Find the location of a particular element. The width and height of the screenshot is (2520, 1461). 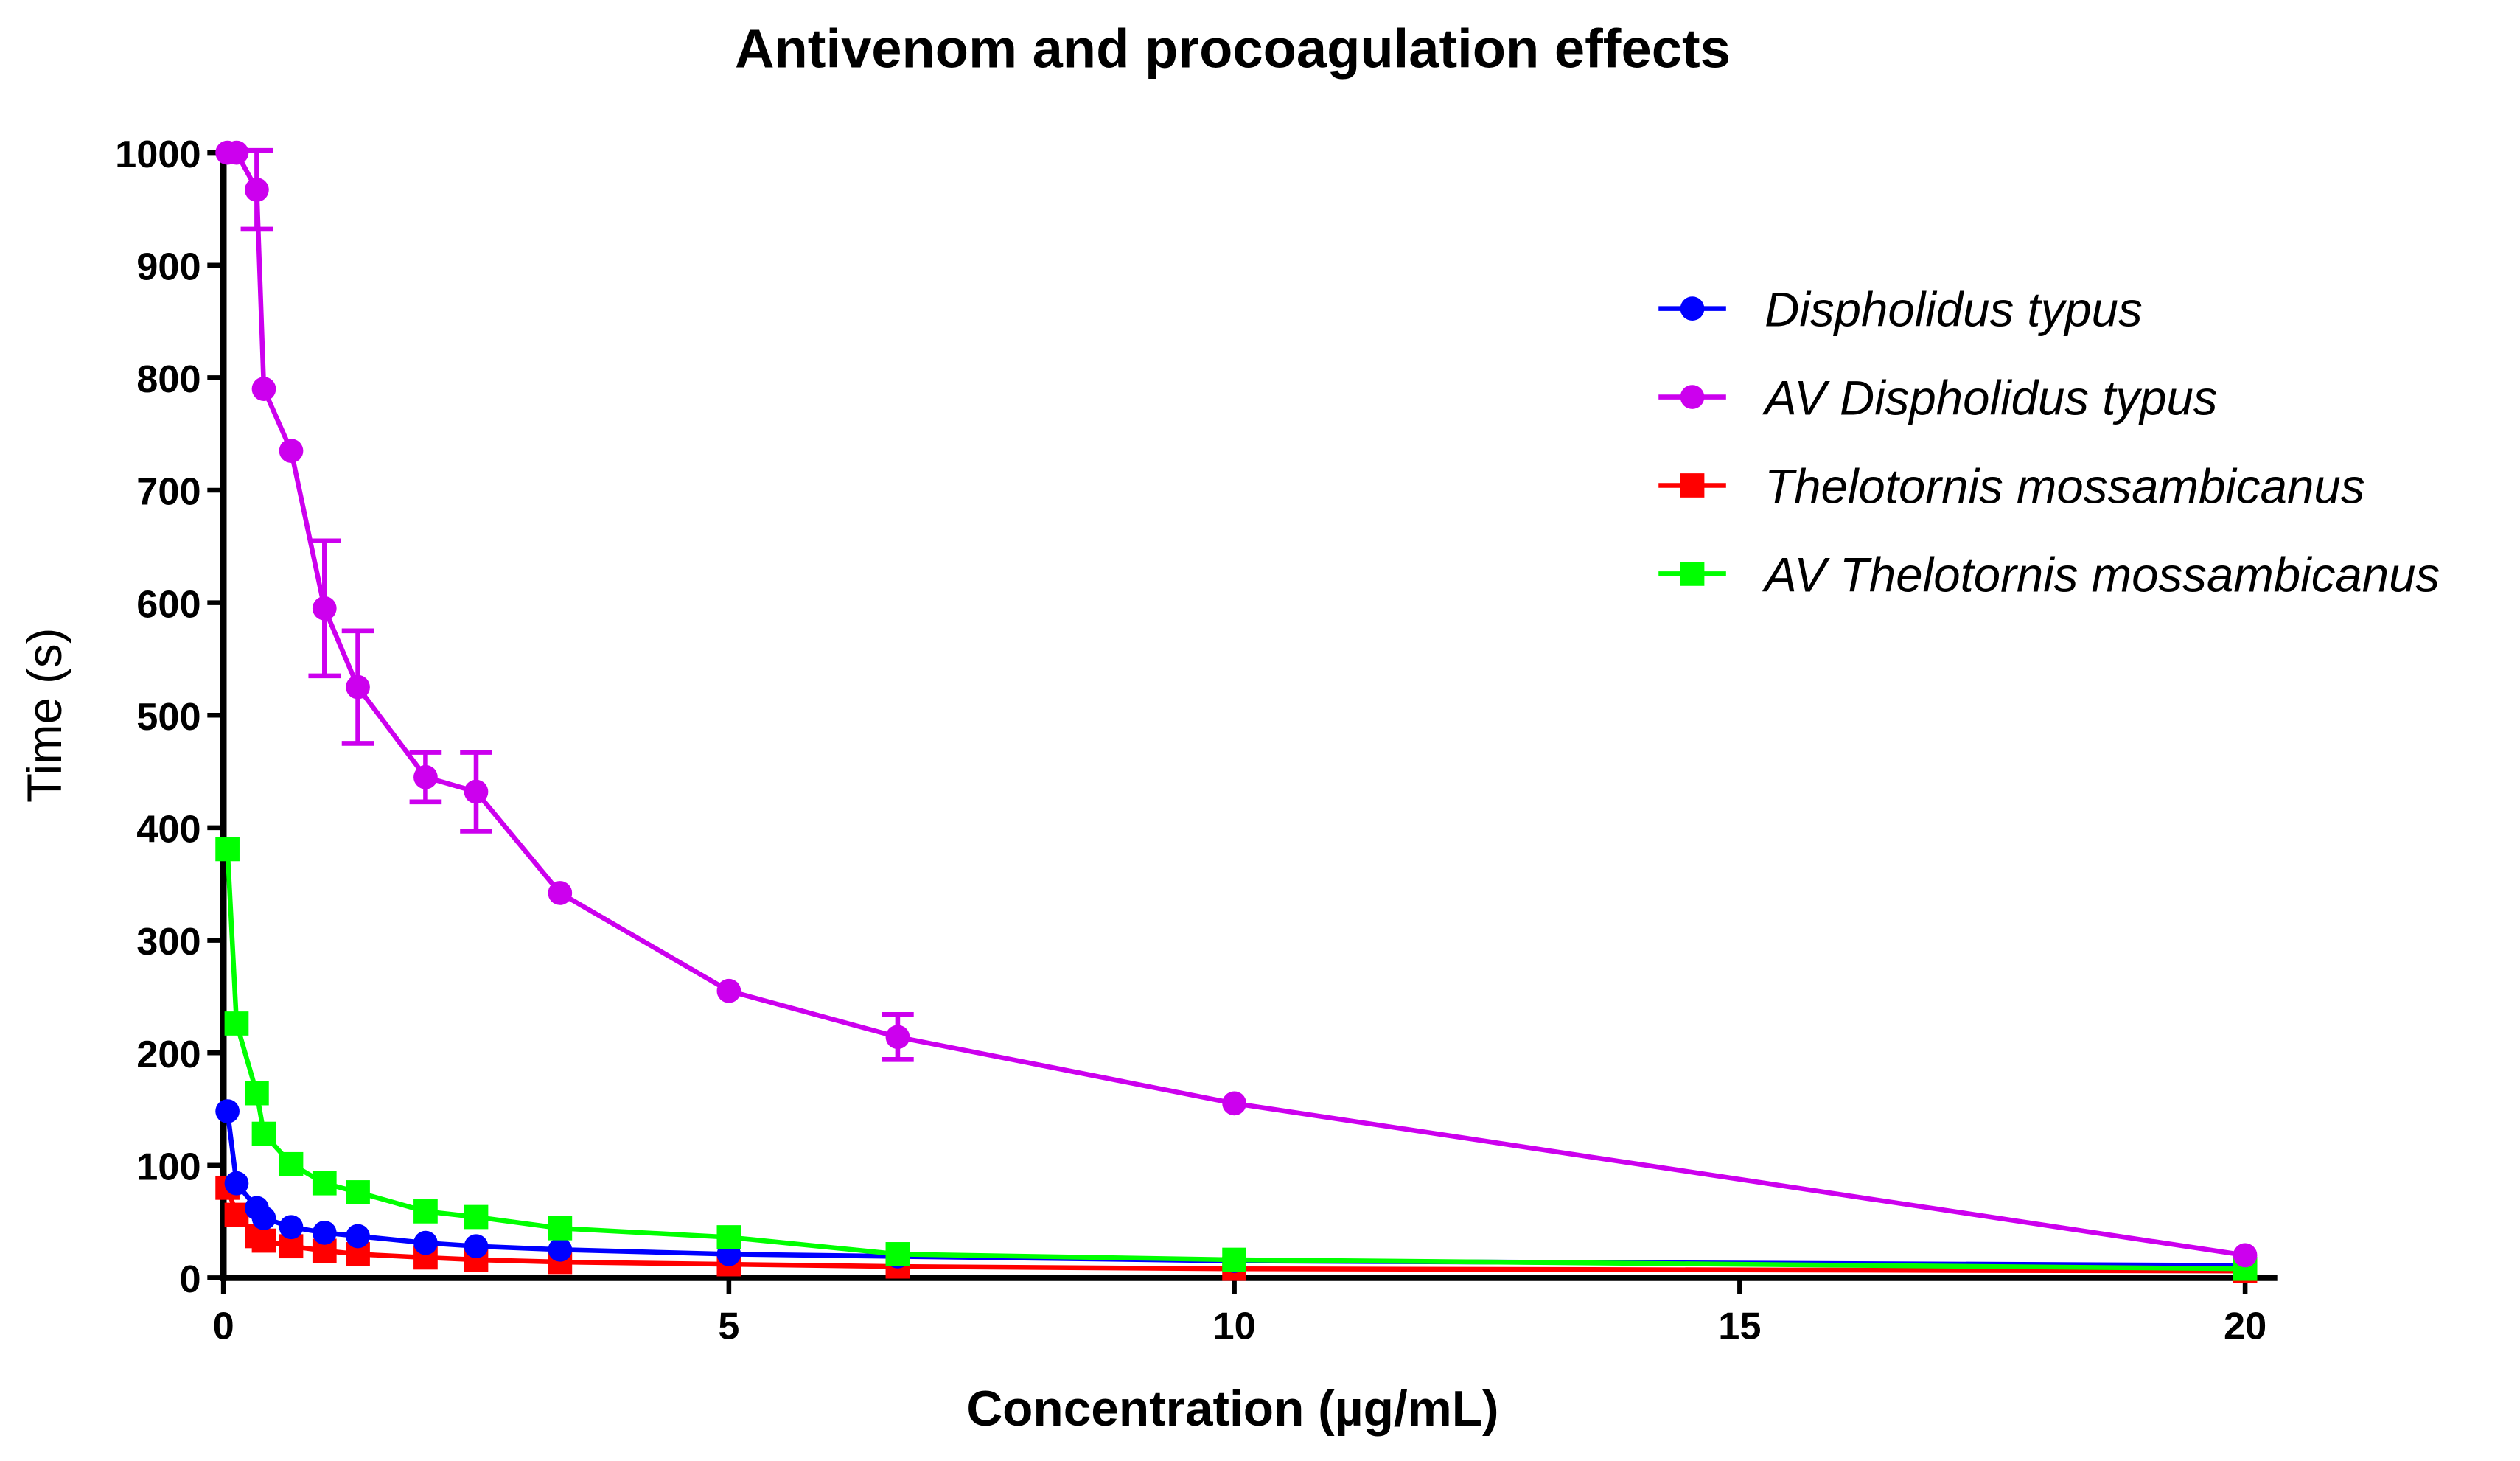

chart-title: Antivenom and procoagulation effects is located at coordinates (1233, 49).